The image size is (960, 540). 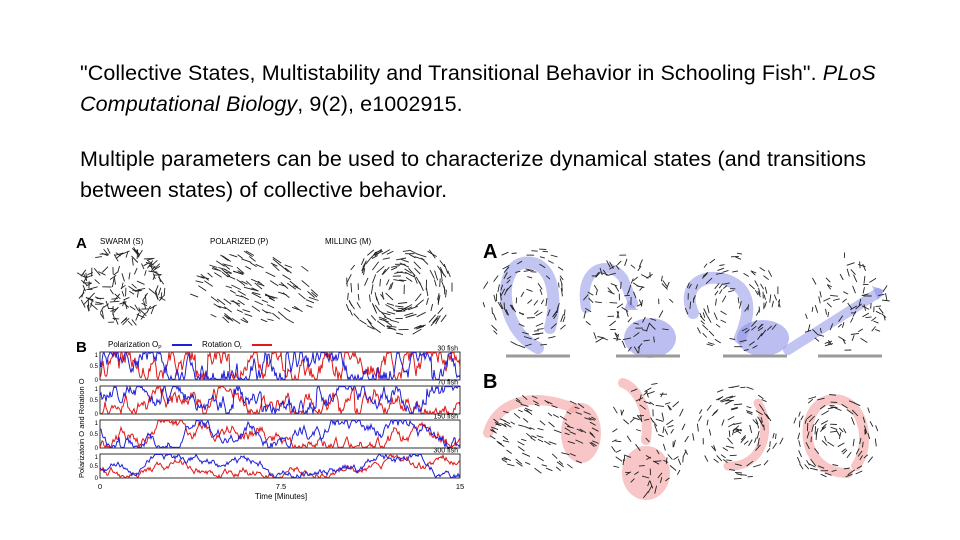 I want to click on citation-volume: , 9(2), e1002915., so click(x=380, y=104).